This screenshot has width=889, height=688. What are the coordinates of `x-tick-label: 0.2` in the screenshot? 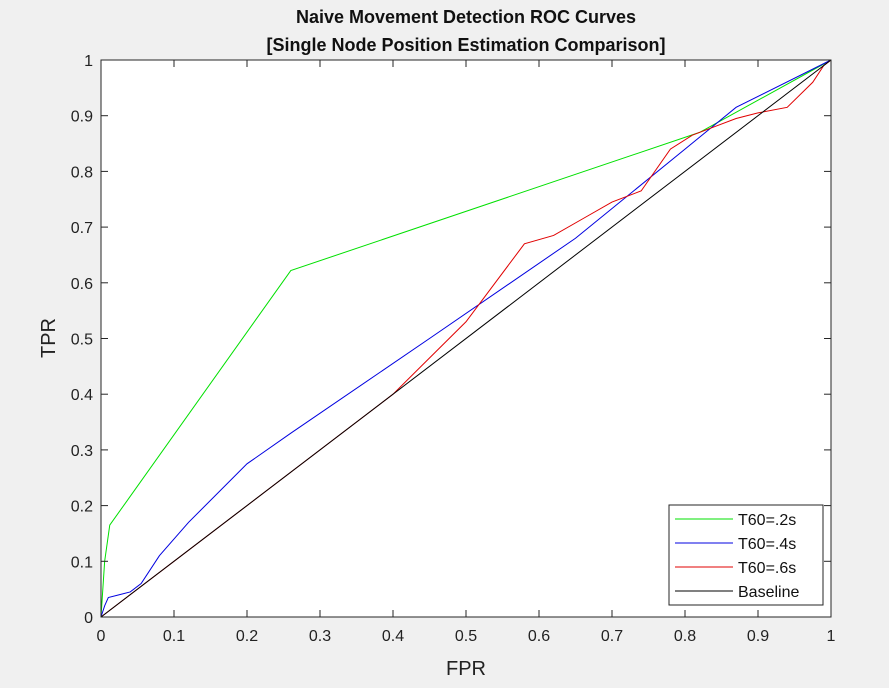 It's located at (247, 636).